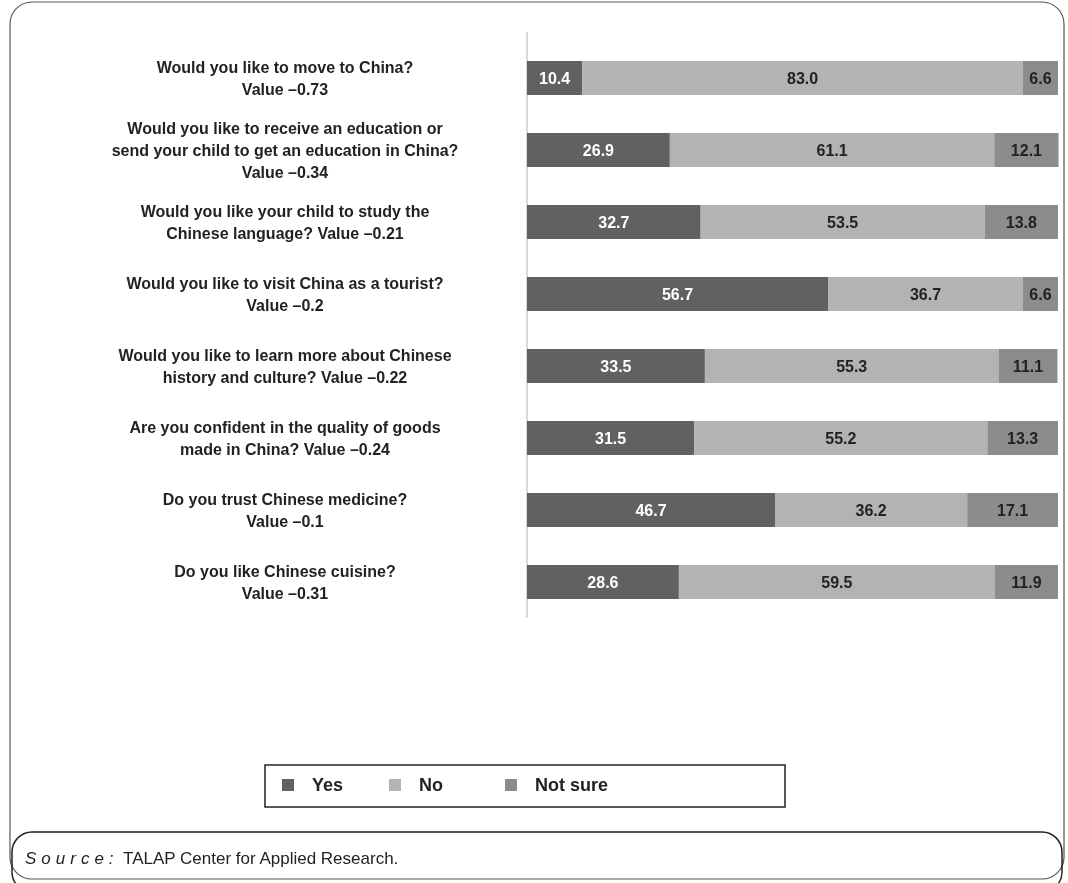  I want to click on data-label: 36.2, so click(871, 510).